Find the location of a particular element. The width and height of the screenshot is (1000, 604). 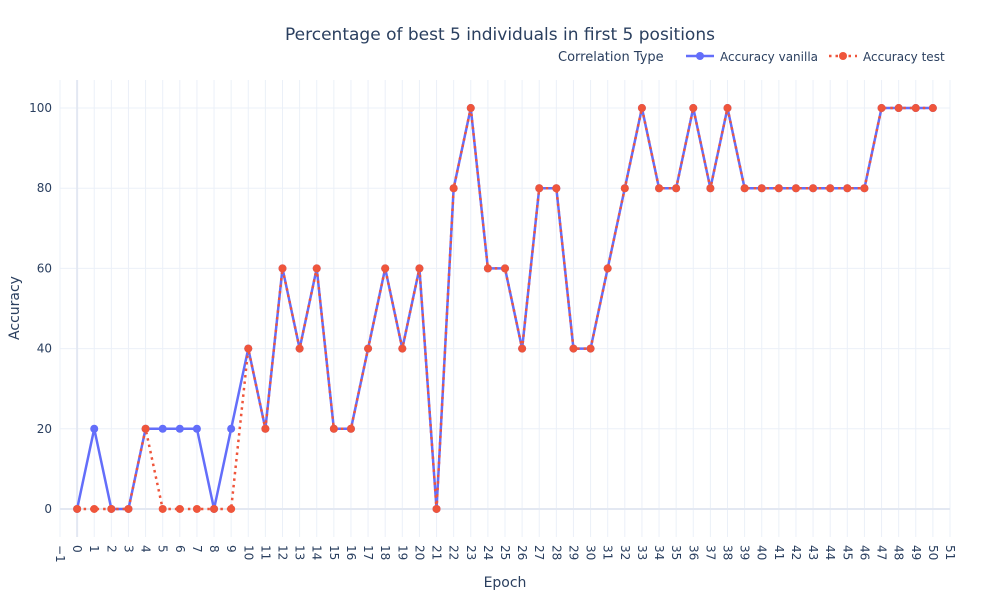

x-tick-label: 5 is located at coordinates (163, 549).